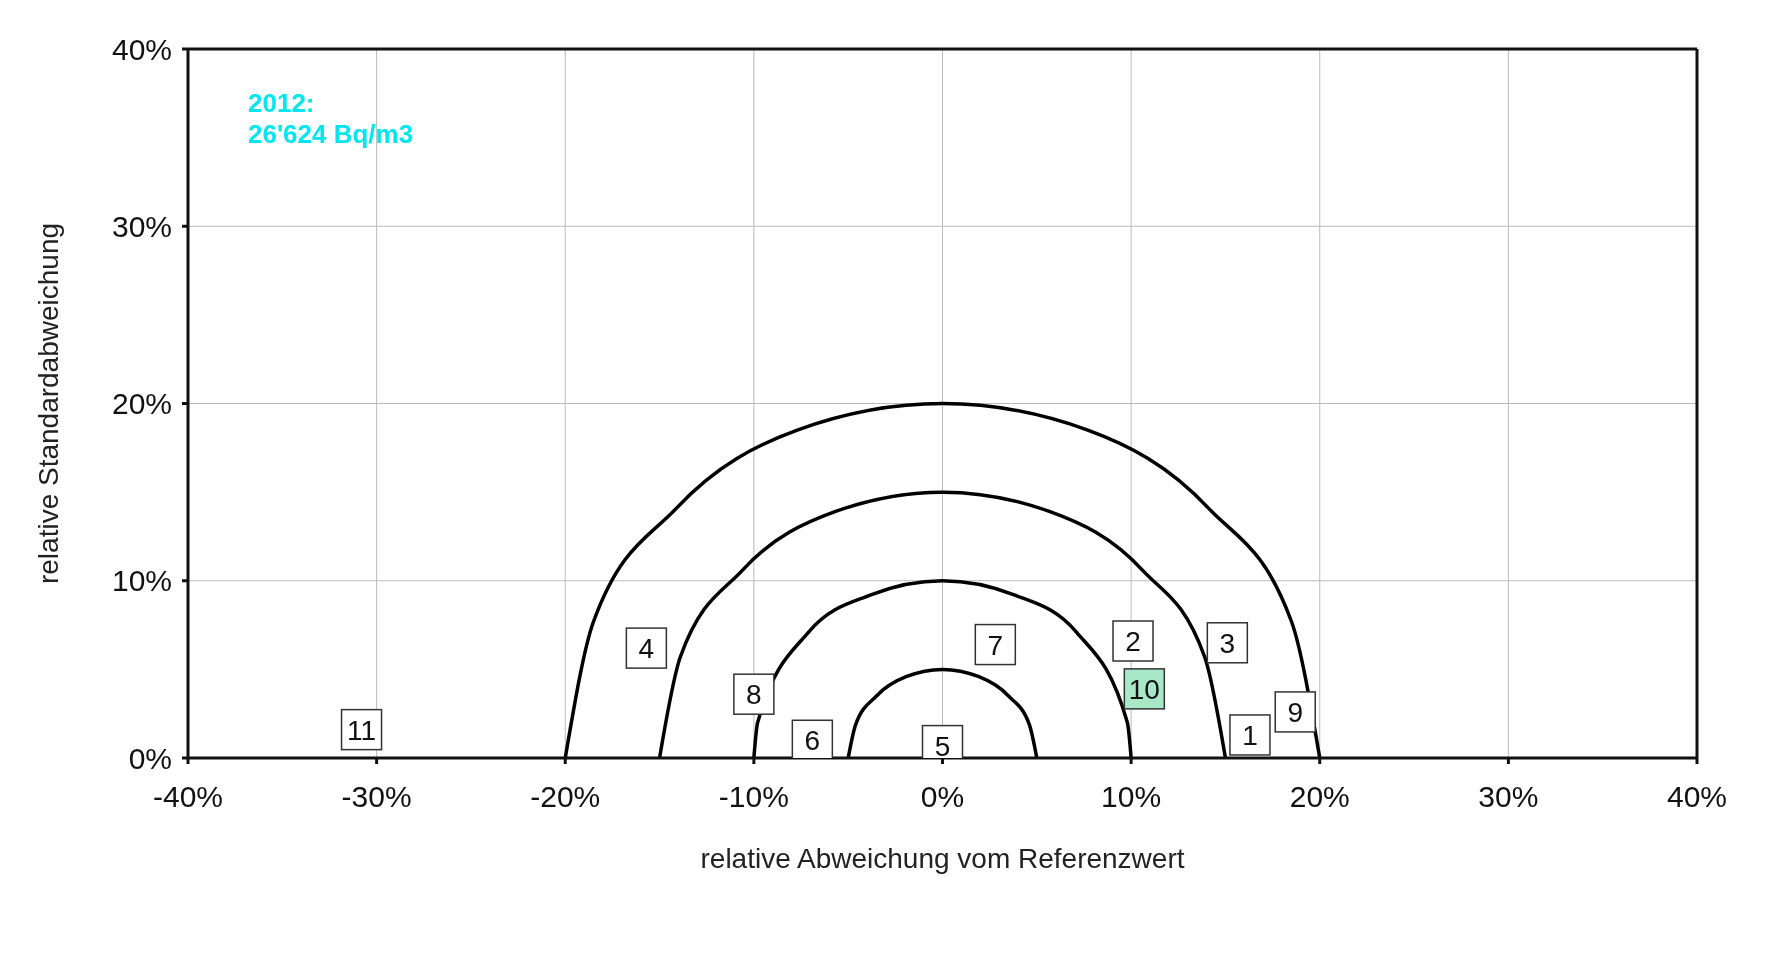 This screenshot has height=963, width=1766. Describe the element at coordinates (942, 746) in the screenshot. I see `annotation: 5` at that location.